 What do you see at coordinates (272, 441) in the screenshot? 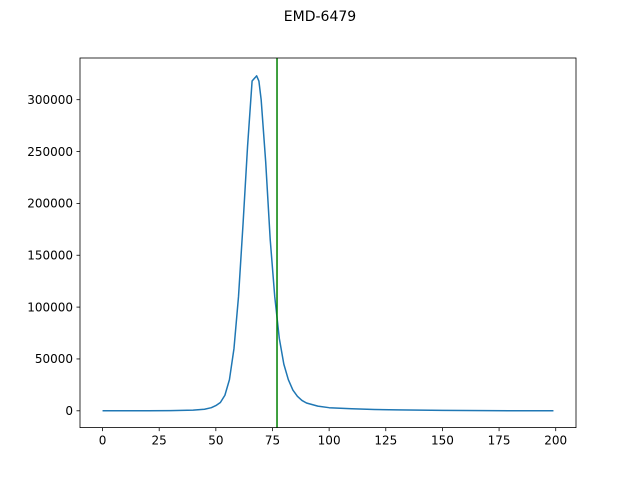
I see `x-tick-label: 75` at bounding box center [272, 441].